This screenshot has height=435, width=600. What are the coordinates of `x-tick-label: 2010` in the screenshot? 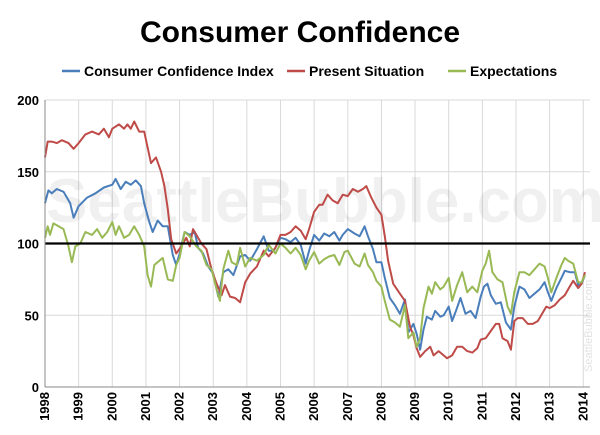 It's located at (448, 406).